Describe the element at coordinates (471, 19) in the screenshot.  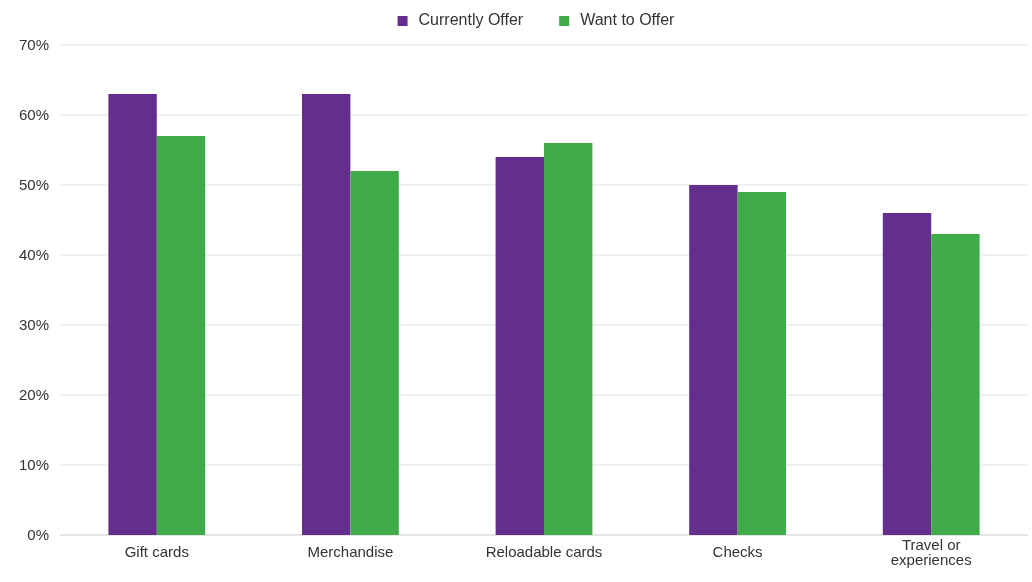
I see `legend-label: Currently Offer` at that location.